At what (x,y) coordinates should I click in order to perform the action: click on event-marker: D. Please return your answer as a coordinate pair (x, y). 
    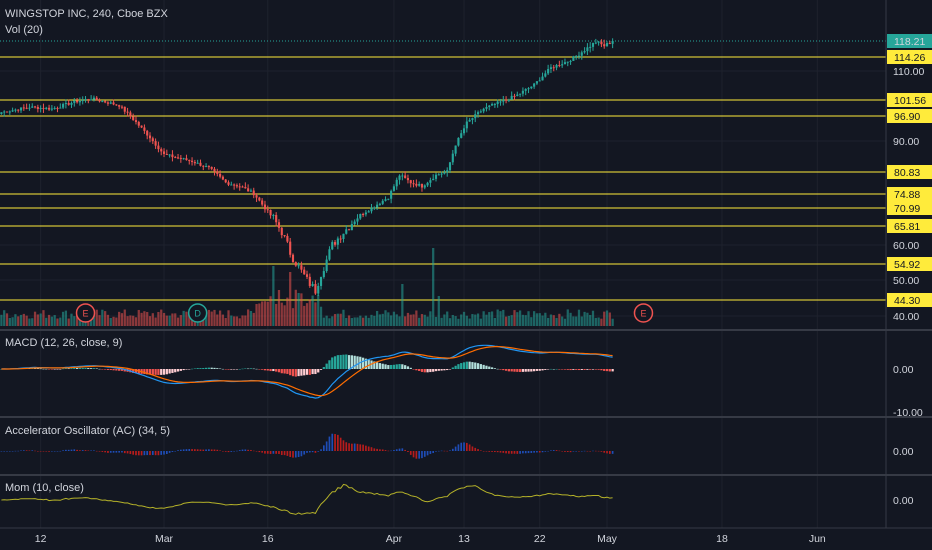
    Looking at the image, I should click on (197, 313).